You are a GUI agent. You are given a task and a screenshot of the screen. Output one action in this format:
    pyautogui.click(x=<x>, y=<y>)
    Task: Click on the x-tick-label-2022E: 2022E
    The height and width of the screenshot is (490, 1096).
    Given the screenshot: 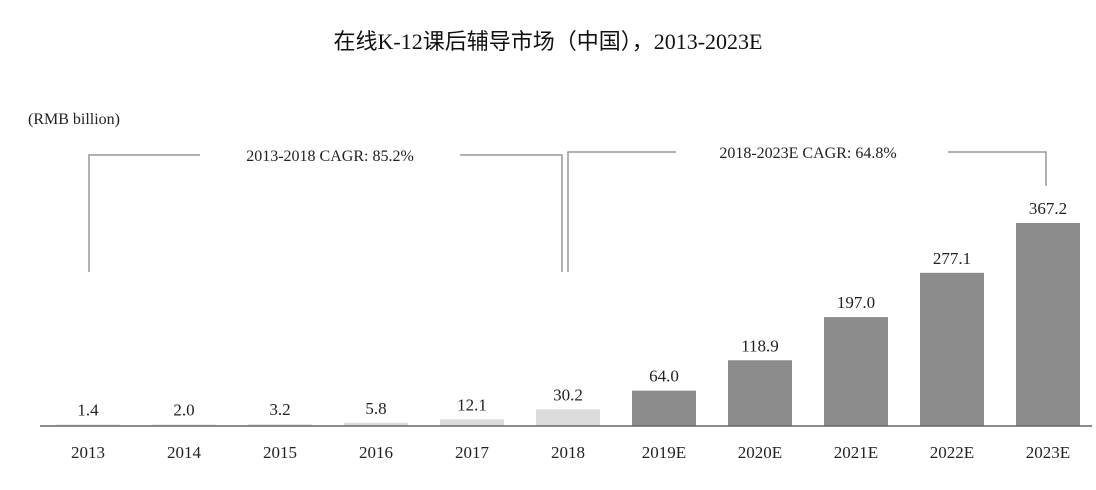 What is the action you would take?
    pyautogui.click(x=952, y=452)
    